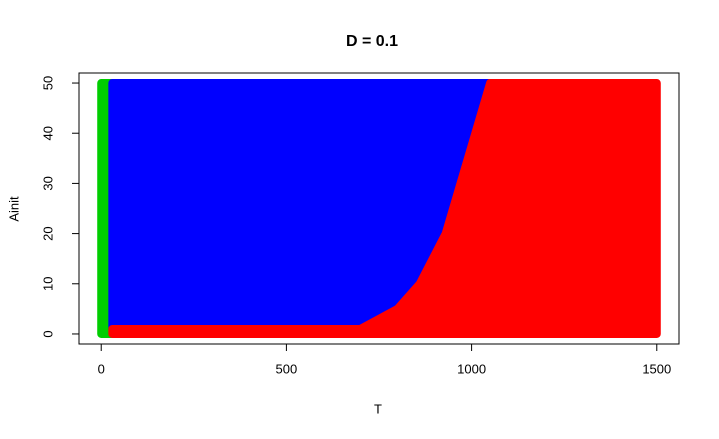  What do you see at coordinates (656, 368) in the screenshot?
I see `x-tick-label: 1500` at bounding box center [656, 368].